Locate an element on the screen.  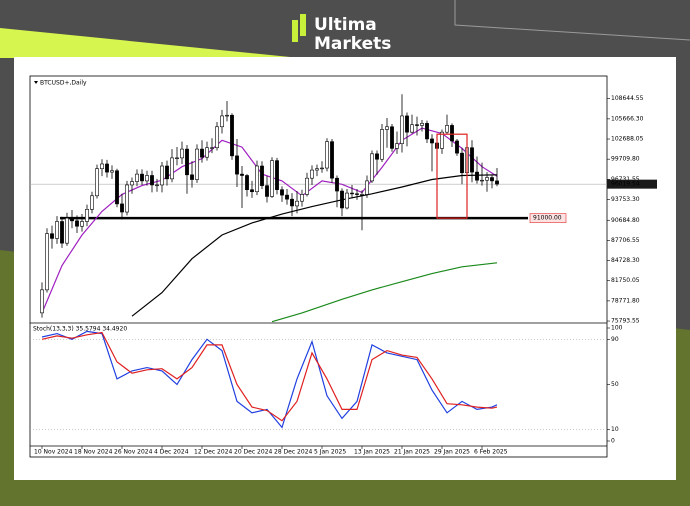
x-tick-label: 12 Dec 2024 is located at coordinates (213, 452).